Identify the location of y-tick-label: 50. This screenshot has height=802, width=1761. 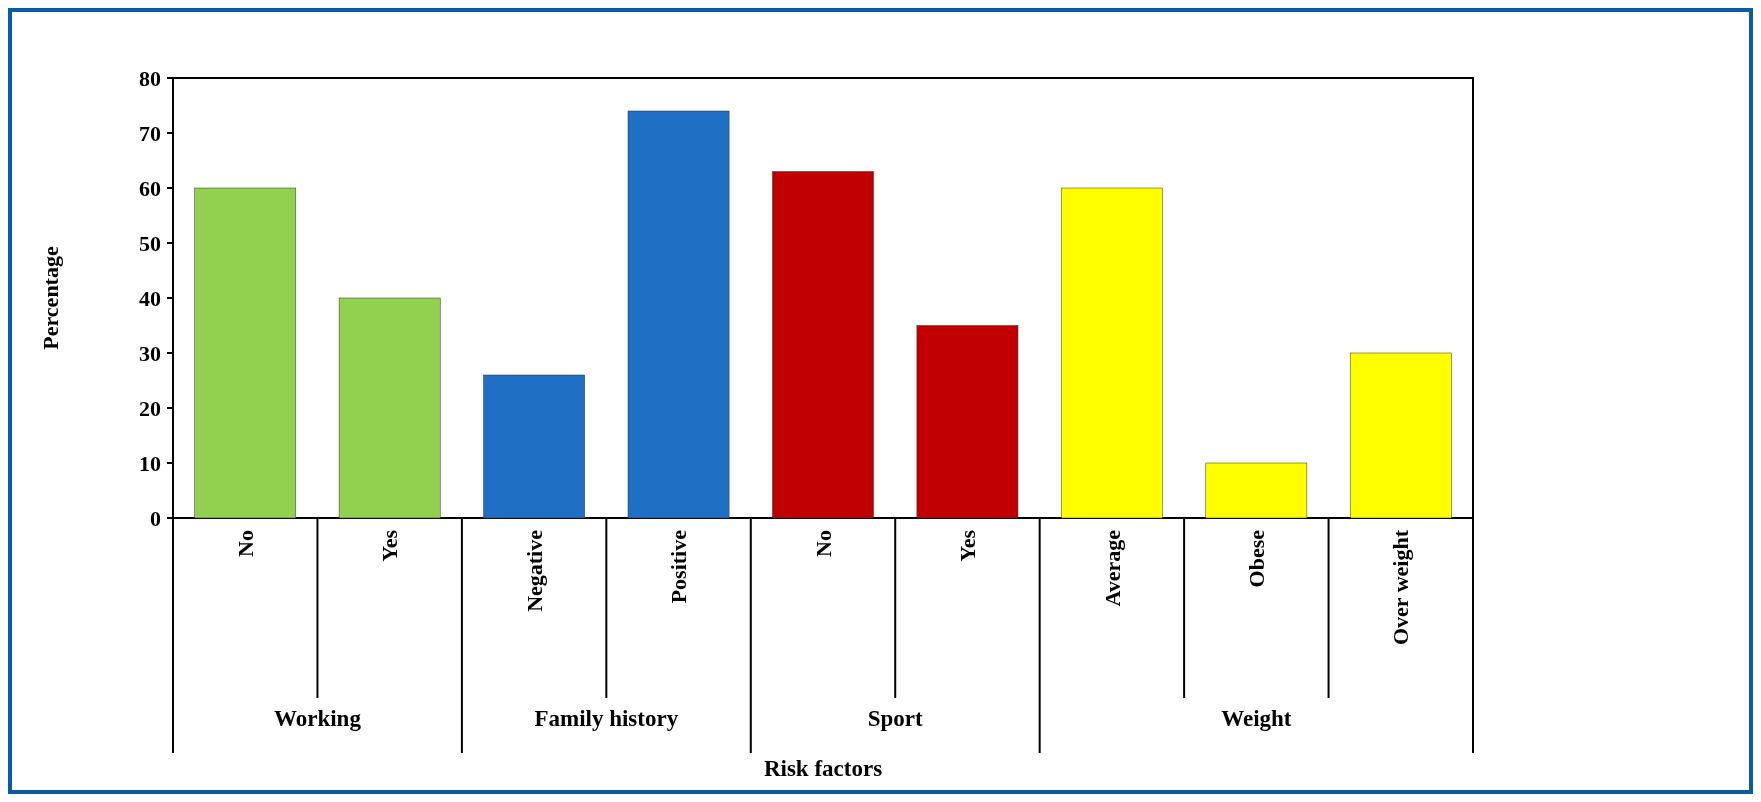
(150, 243).